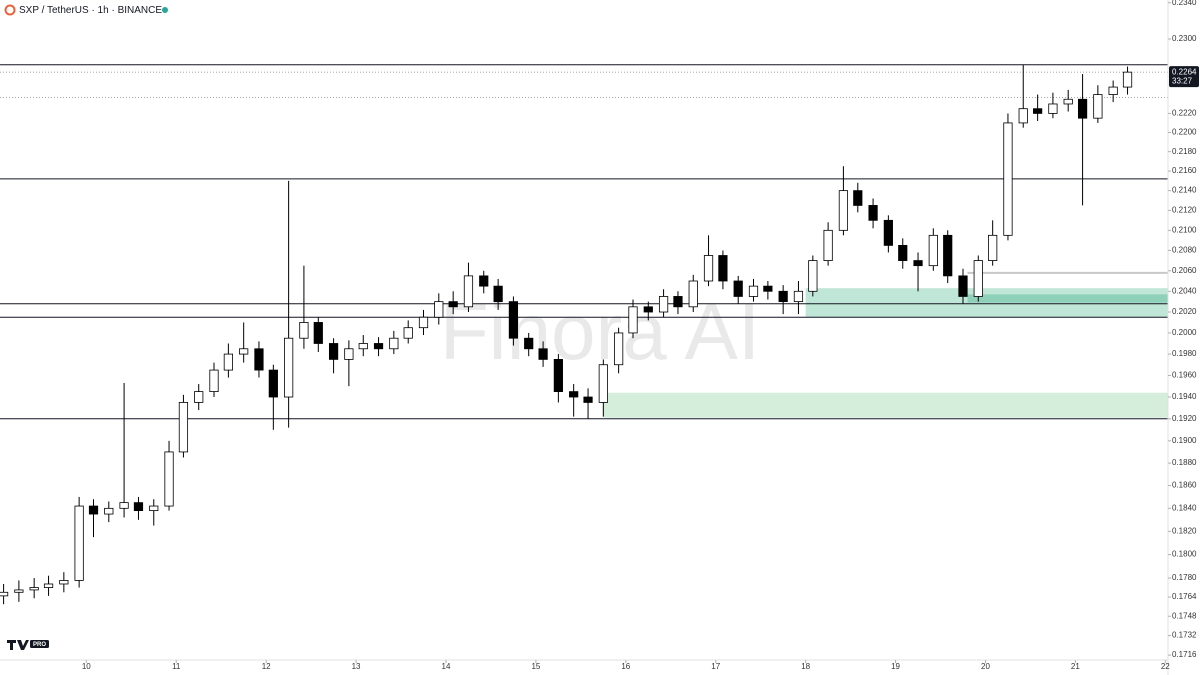 The height and width of the screenshot is (675, 1200). Describe the element at coordinates (600, 331) in the screenshot. I see `watermark: Finora AI` at that location.